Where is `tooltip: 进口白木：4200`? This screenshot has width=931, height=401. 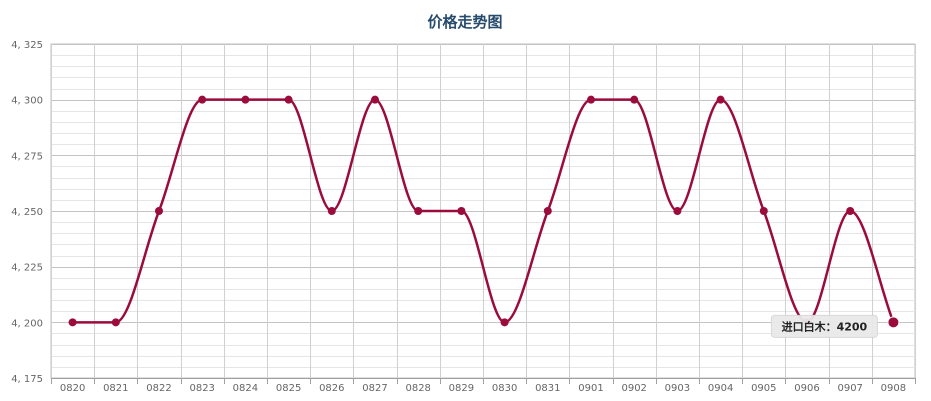
tooltip: 进口白木：4200 is located at coordinates (824, 326).